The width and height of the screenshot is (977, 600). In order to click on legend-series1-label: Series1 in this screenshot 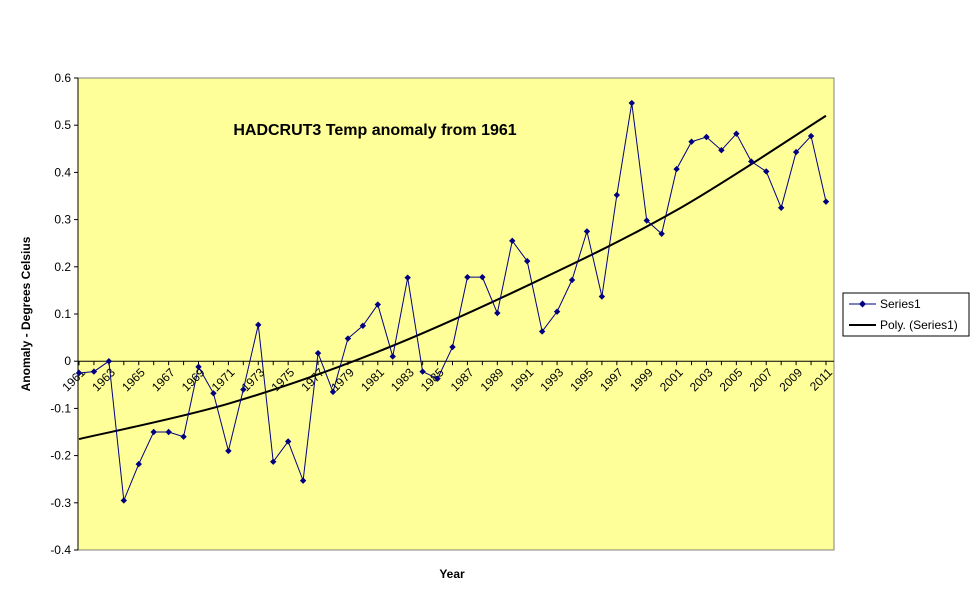, I will do `click(900, 304)`.